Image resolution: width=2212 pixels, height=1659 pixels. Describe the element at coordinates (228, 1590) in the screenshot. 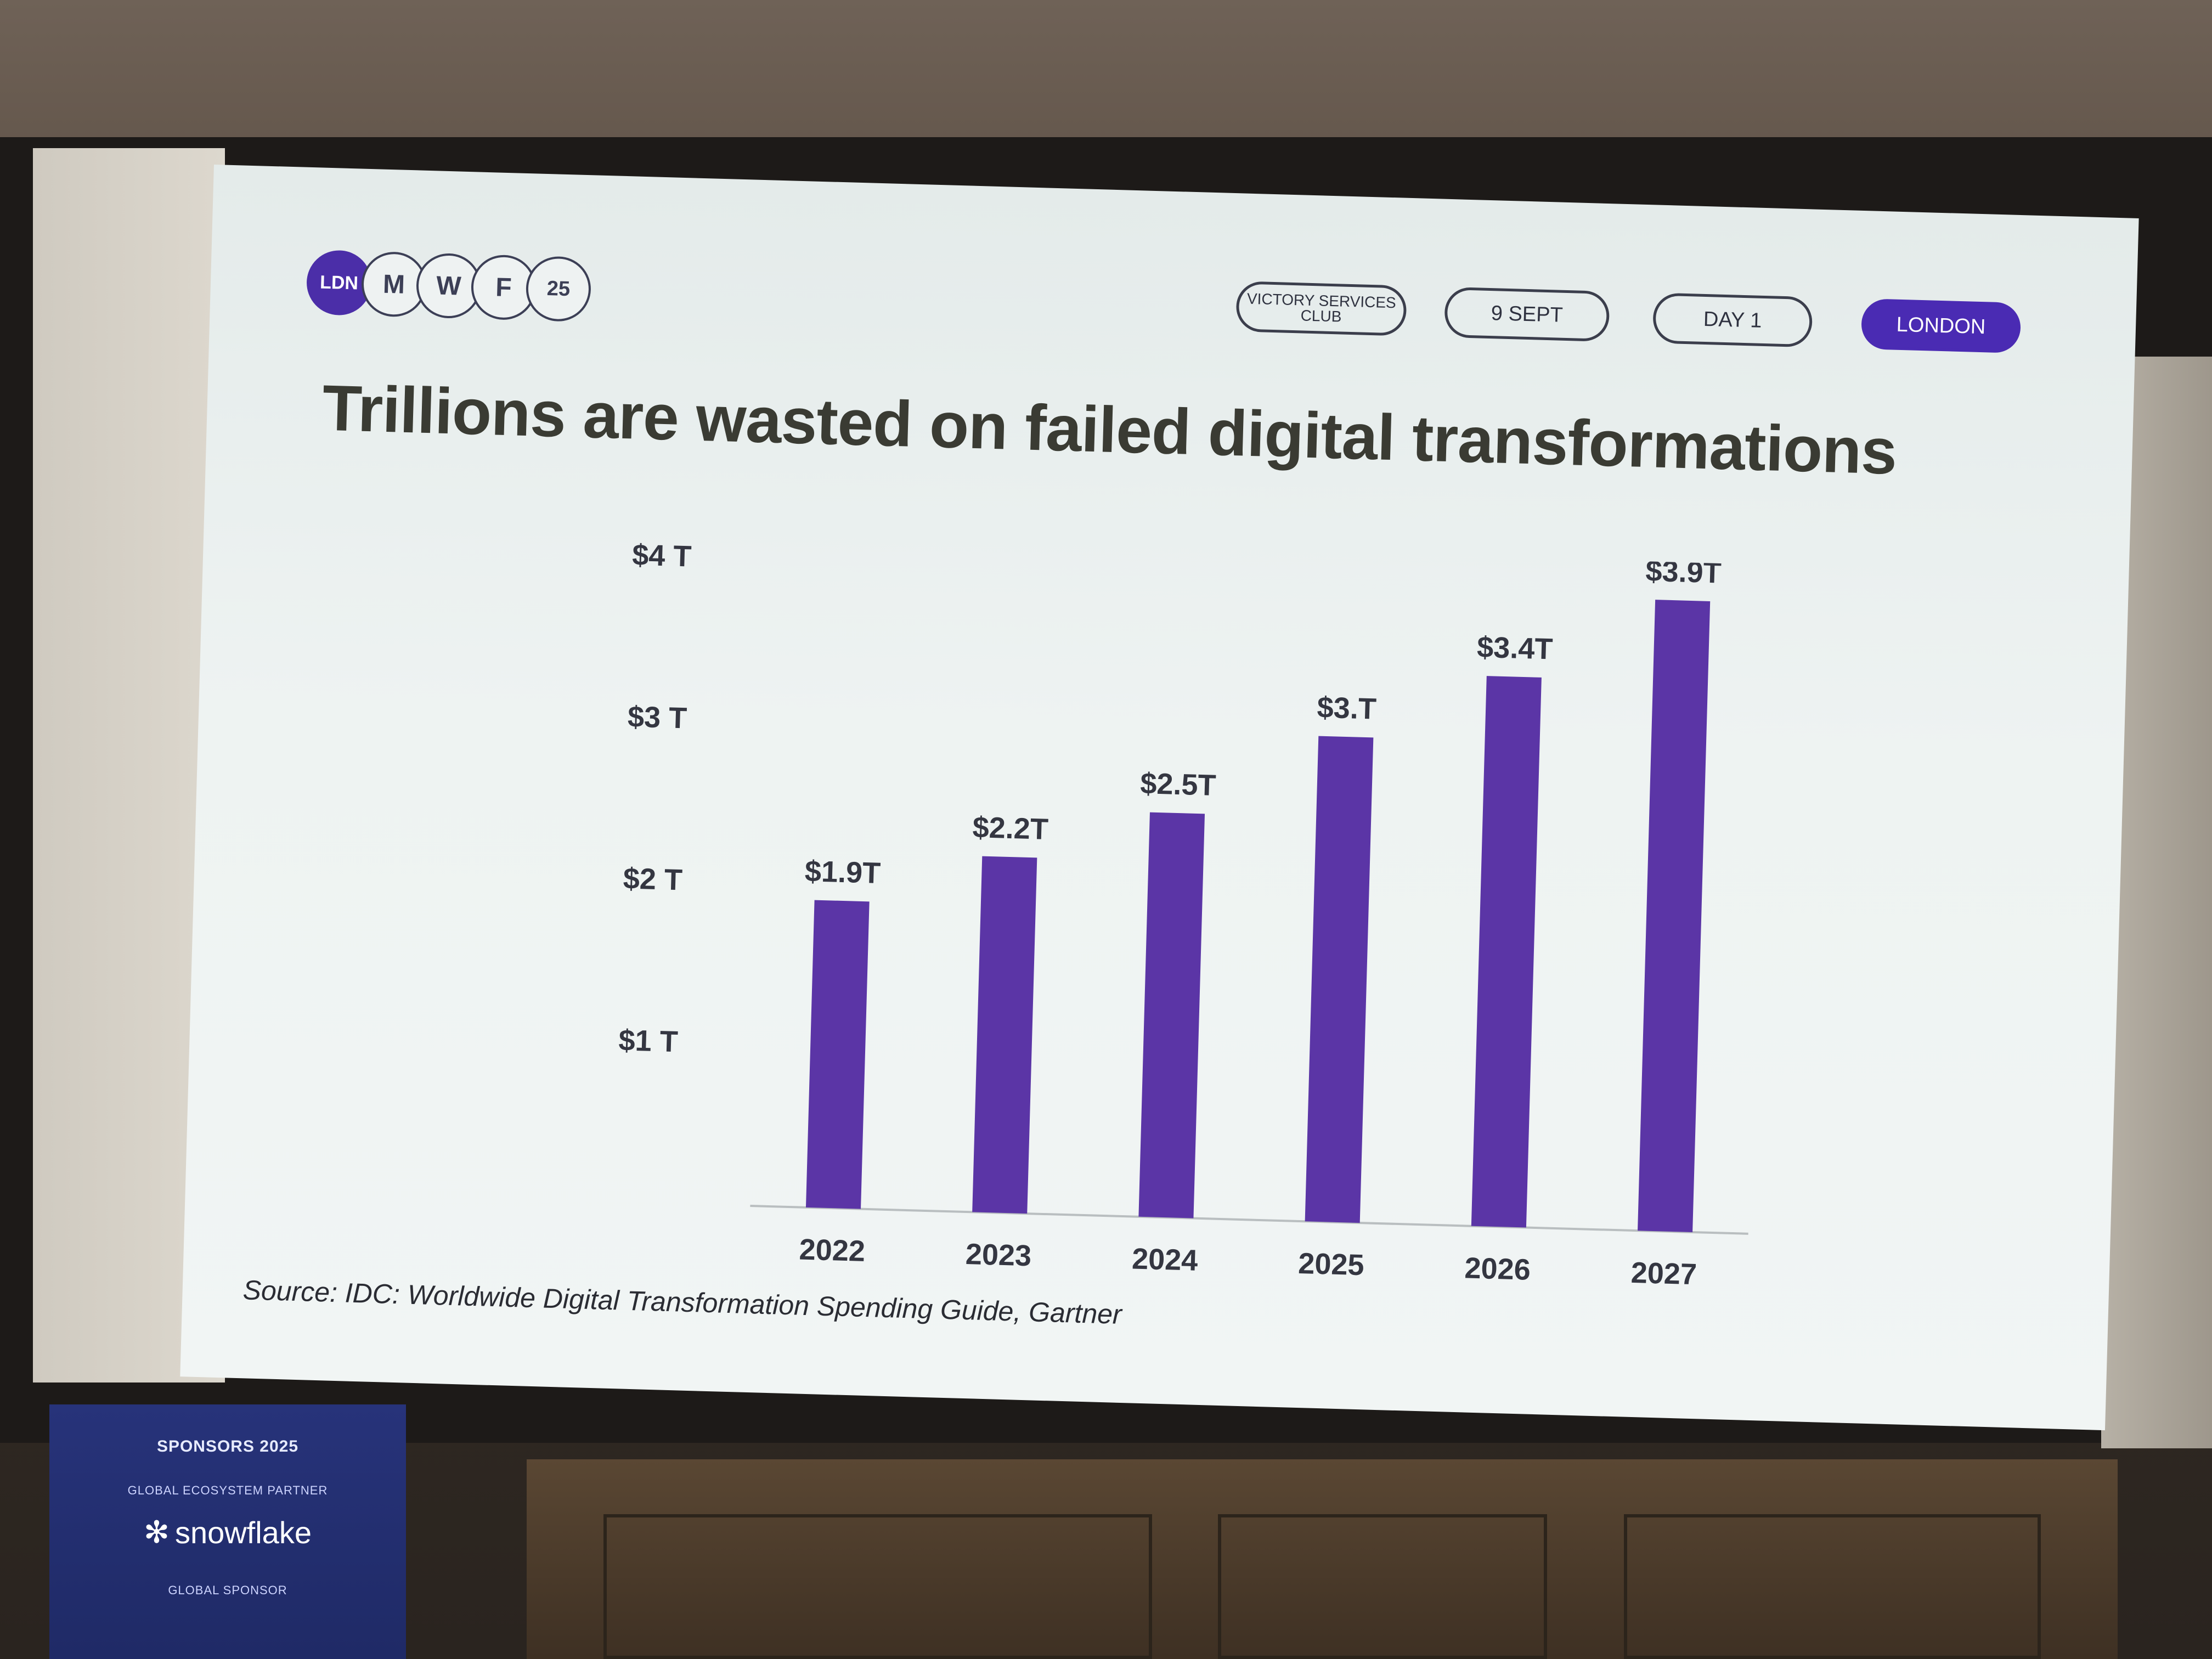

I see `sponsor-label: GLOBAL SPONSOR` at that location.